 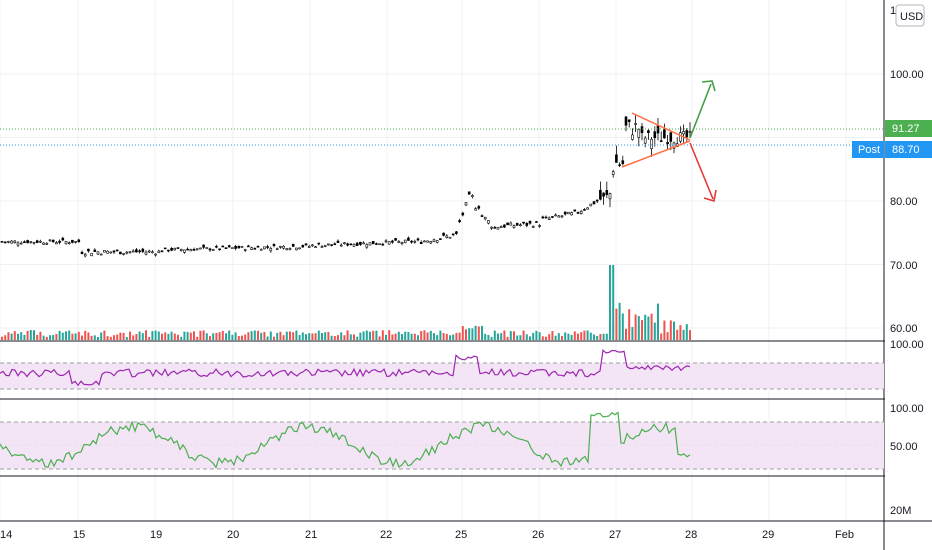 I want to click on price-axis, so click(x=908, y=260).